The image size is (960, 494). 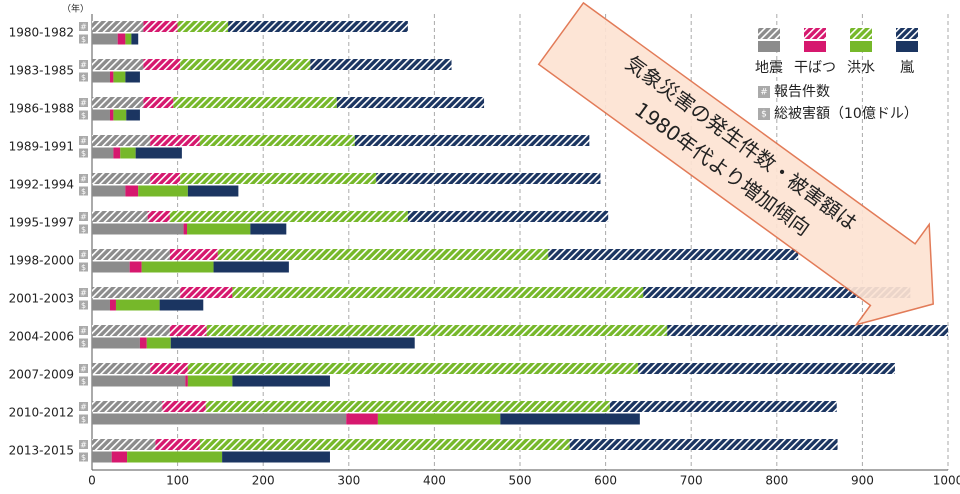 What do you see at coordinates (764, 114) in the screenshot?
I see `legend-icon` at bounding box center [764, 114].